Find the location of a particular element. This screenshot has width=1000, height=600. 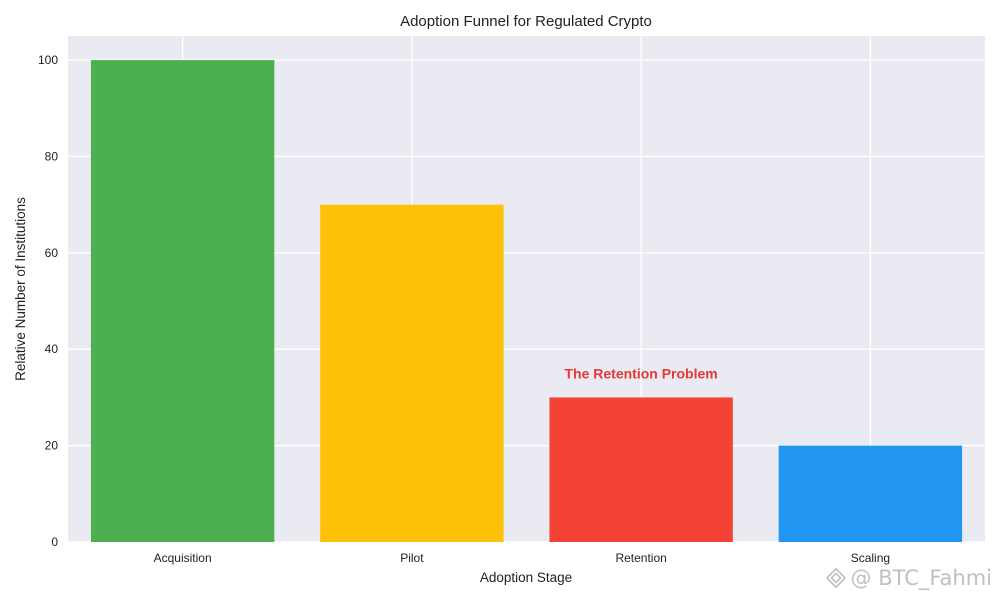

x-tick-labels: Acquisition Pilot Retention Scaling is located at coordinates (522, 558).